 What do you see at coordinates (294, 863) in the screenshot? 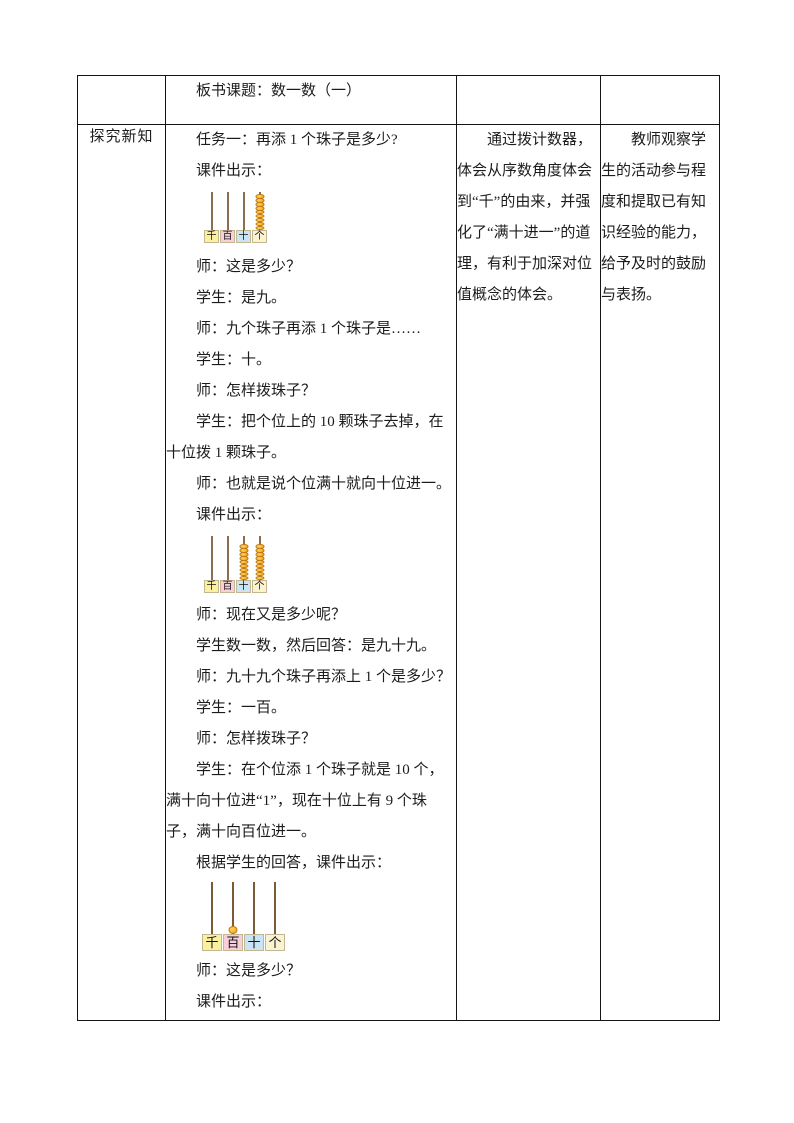
I see `dialogue-line: 根据学生的回答，课件出示：` at bounding box center [294, 863].